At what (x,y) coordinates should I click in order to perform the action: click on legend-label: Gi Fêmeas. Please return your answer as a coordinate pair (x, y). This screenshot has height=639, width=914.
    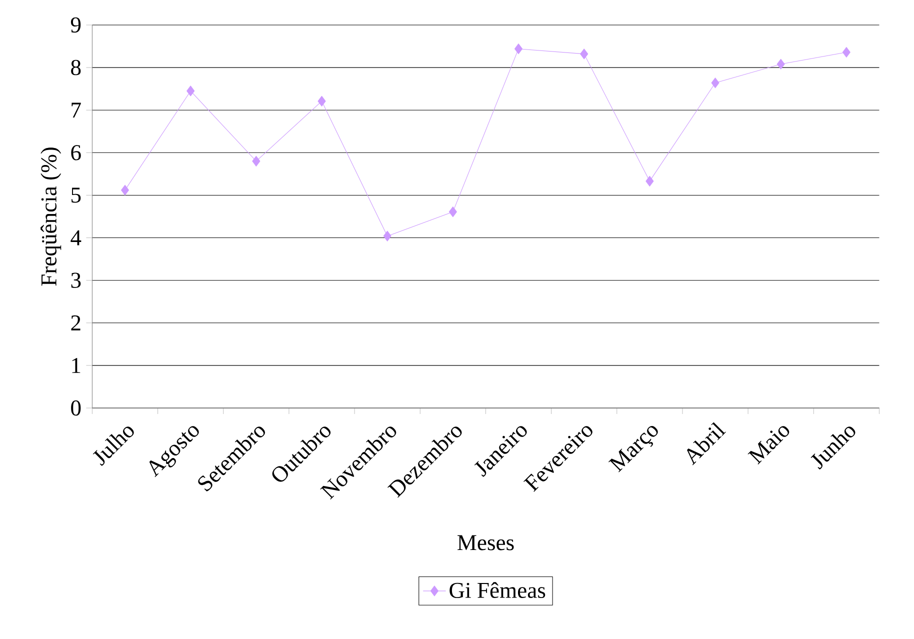
    Looking at the image, I should click on (498, 590).